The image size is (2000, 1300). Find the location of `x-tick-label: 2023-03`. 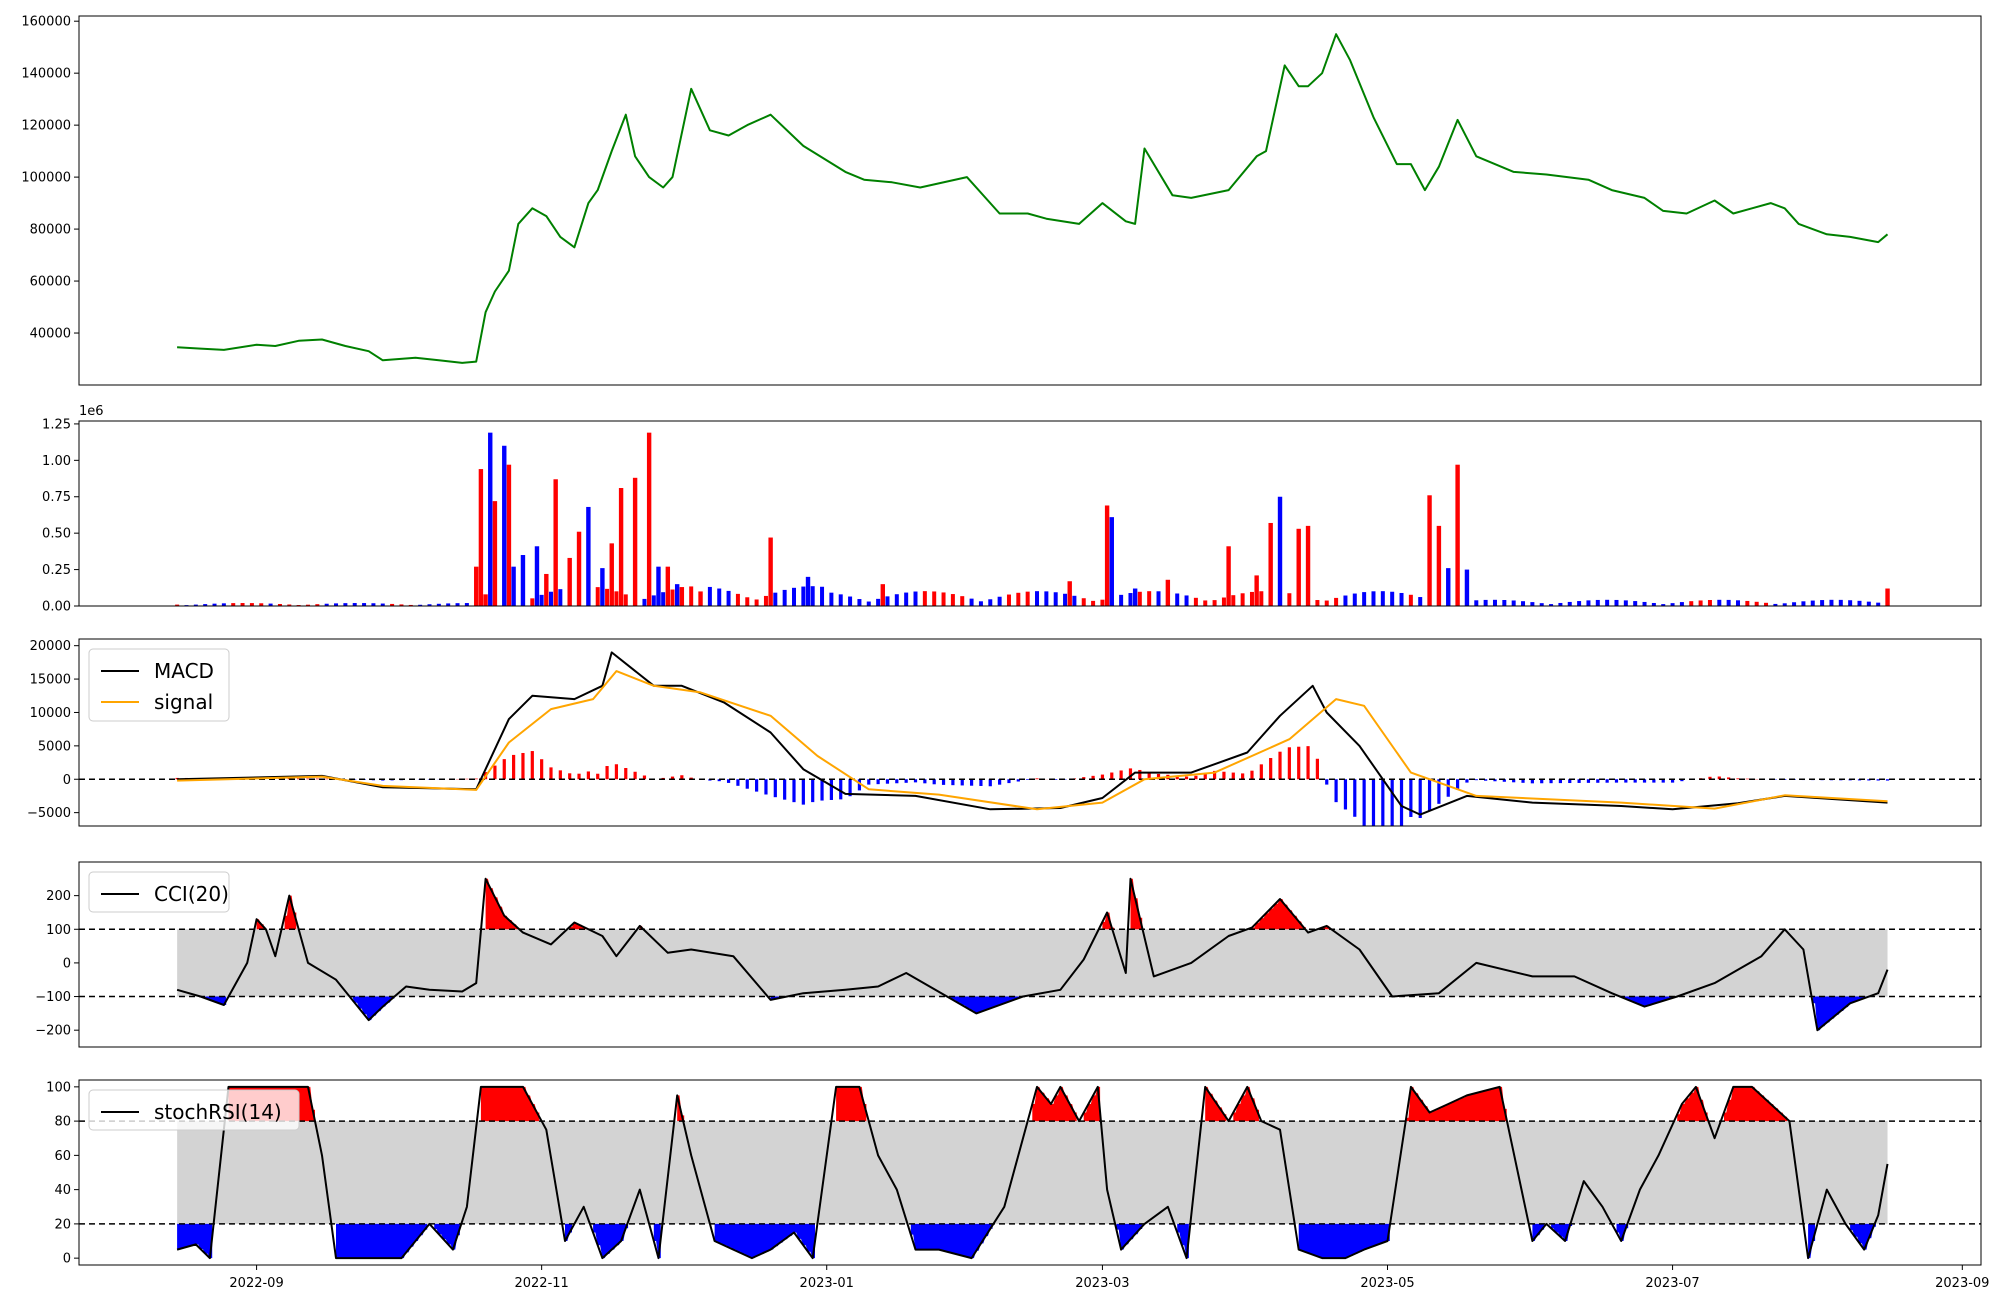

x-tick-label: 2023-03 is located at coordinates (1102, 1283).